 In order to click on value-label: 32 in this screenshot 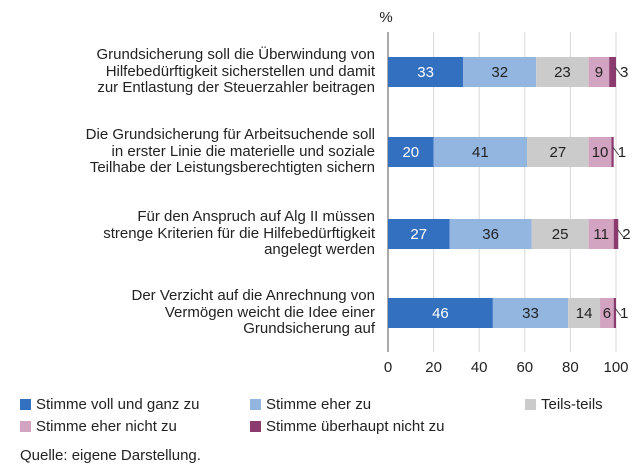, I will do `click(499, 72)`.